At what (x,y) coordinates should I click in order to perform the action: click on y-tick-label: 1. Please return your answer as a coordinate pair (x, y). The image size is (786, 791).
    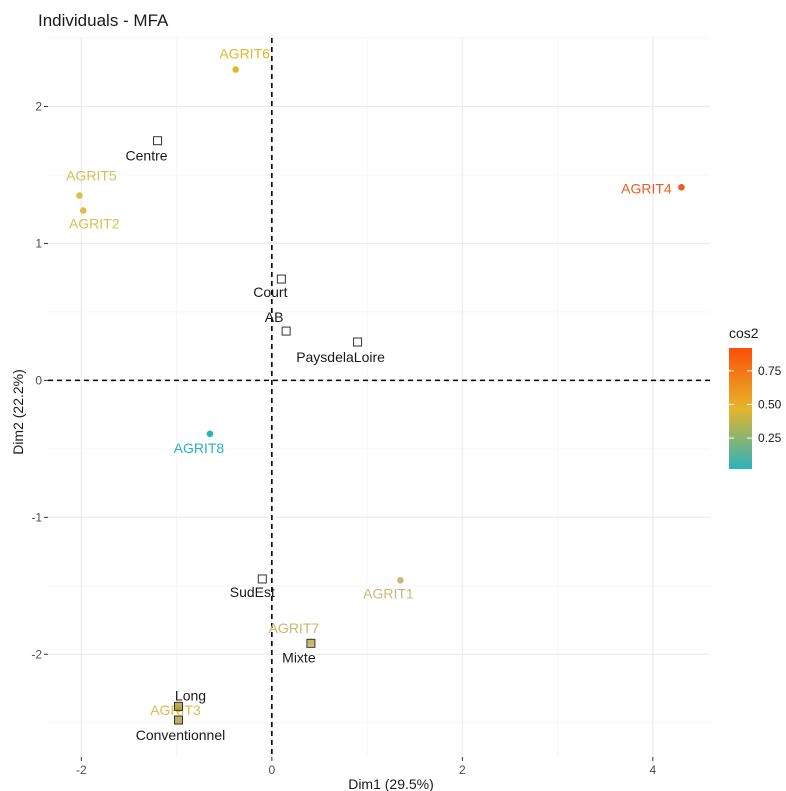
    Looking at the image, I should click on (38, 243).